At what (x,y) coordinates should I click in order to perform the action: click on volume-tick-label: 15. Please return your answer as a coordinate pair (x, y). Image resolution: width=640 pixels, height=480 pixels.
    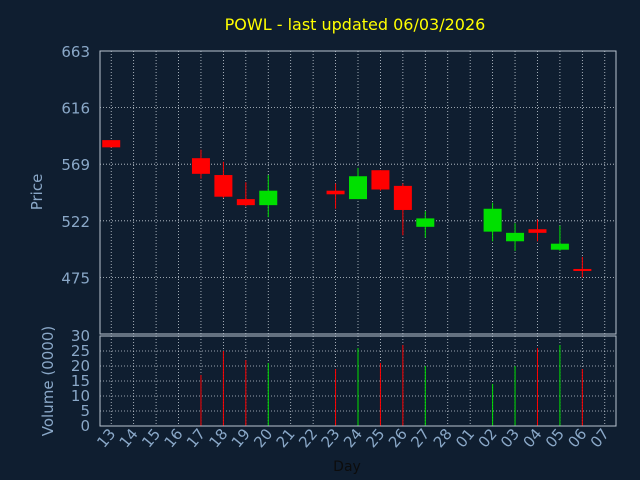
    Looking at the image, I should click on (80, 381).